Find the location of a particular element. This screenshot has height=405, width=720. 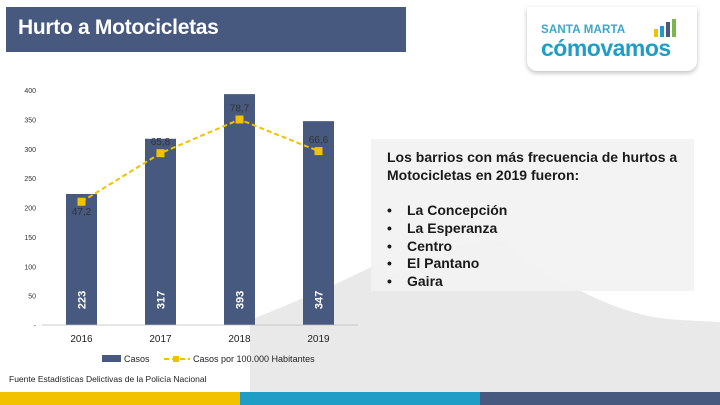

list-item-label: Centro is located at coordinates (430, 245).